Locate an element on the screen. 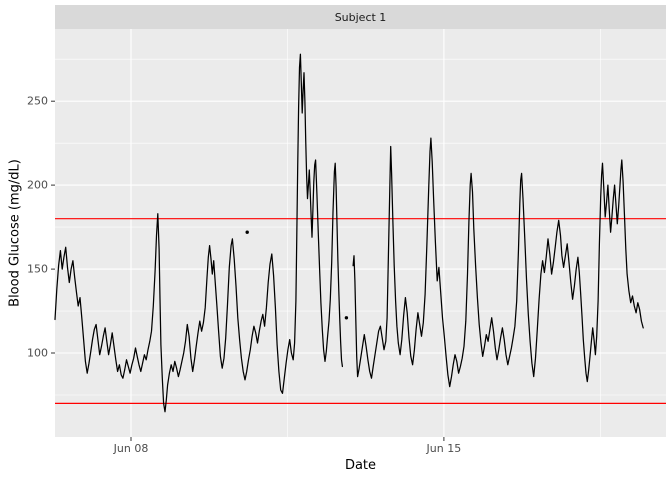 The height and width of the screenshot is (480, 672). y-tick-label: 100 is located at coordinates (37, 353).